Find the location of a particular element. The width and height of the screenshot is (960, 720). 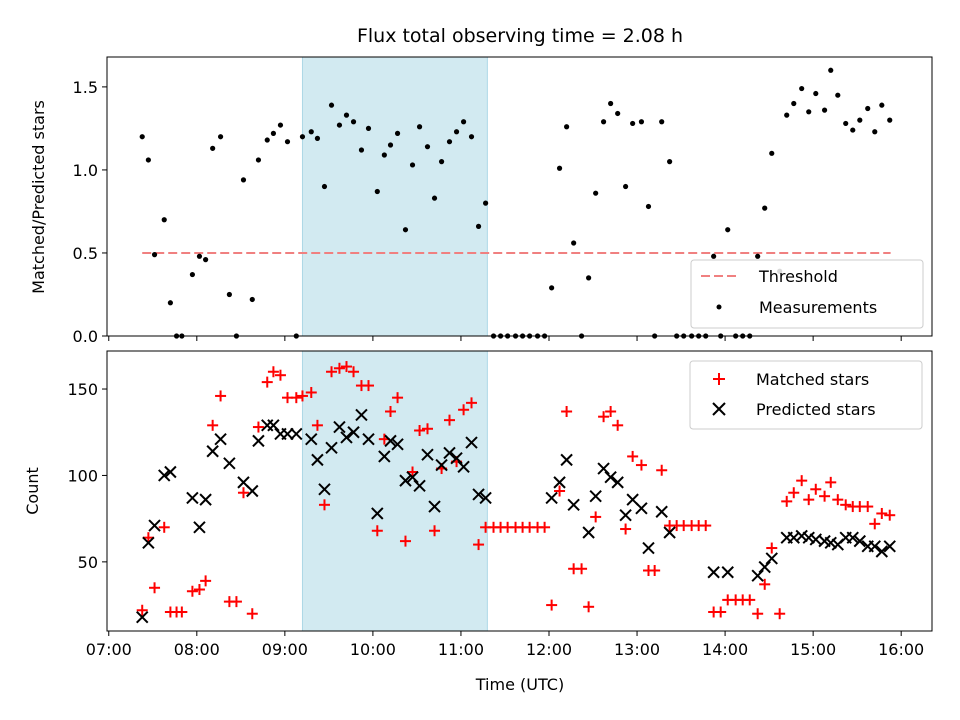

legend-predicted-label: Predicted stars is located at coordinates (816, 409).